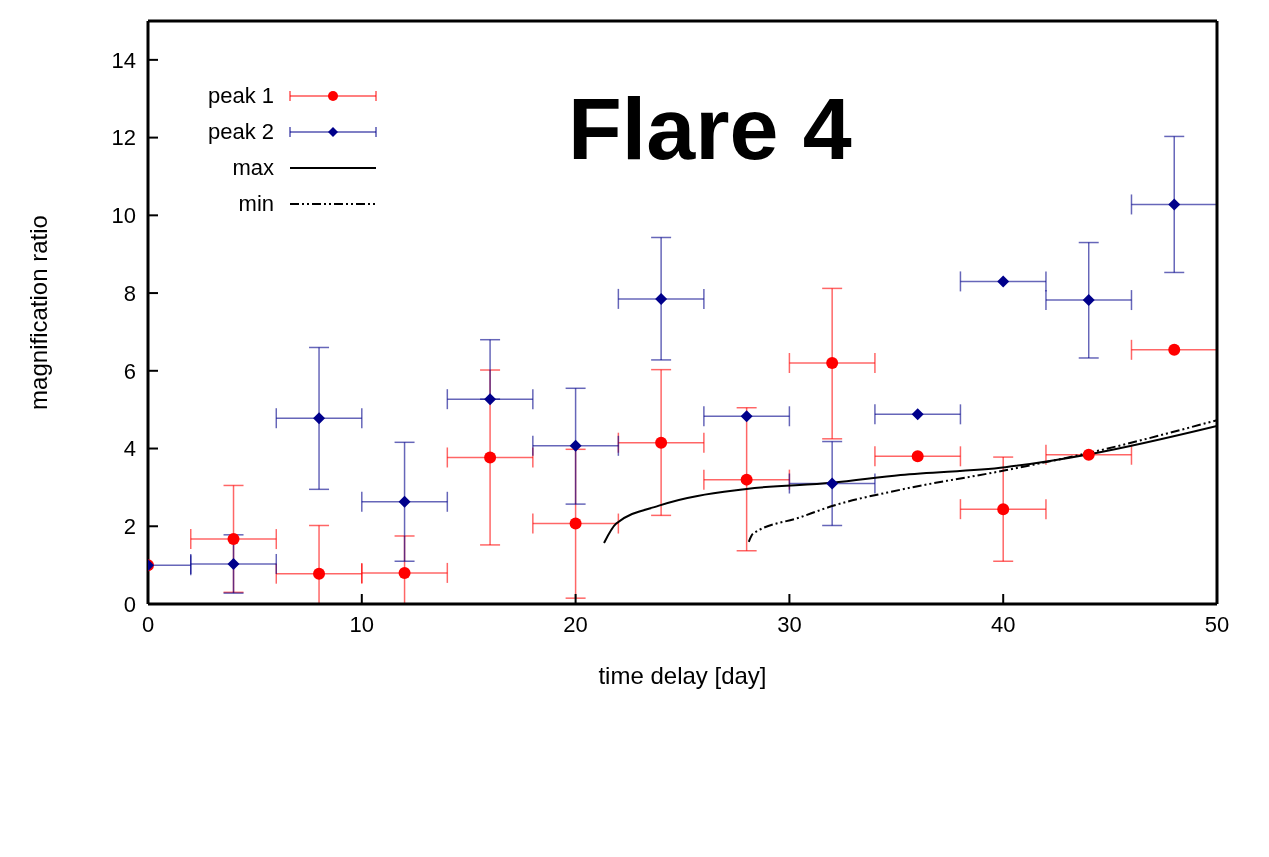  What do you see at coordinates (241, 132) in the screenshot?
I see `legend-label: peak 2` at bounding box center [241, 132].